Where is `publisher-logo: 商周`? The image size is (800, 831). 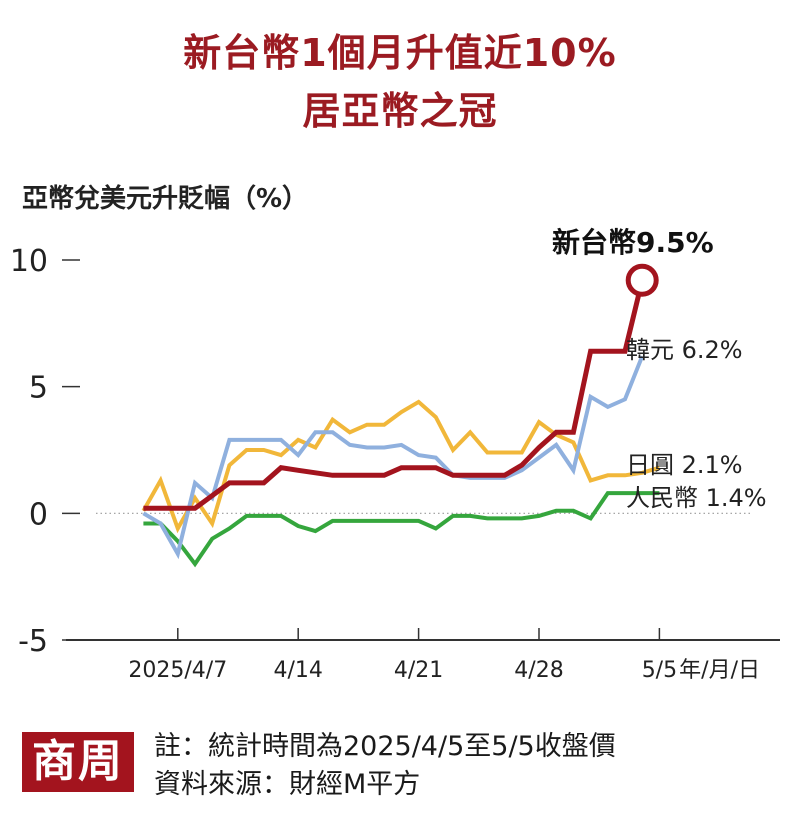
publisher-logo: 商周 is located at coordinates (78, 762).